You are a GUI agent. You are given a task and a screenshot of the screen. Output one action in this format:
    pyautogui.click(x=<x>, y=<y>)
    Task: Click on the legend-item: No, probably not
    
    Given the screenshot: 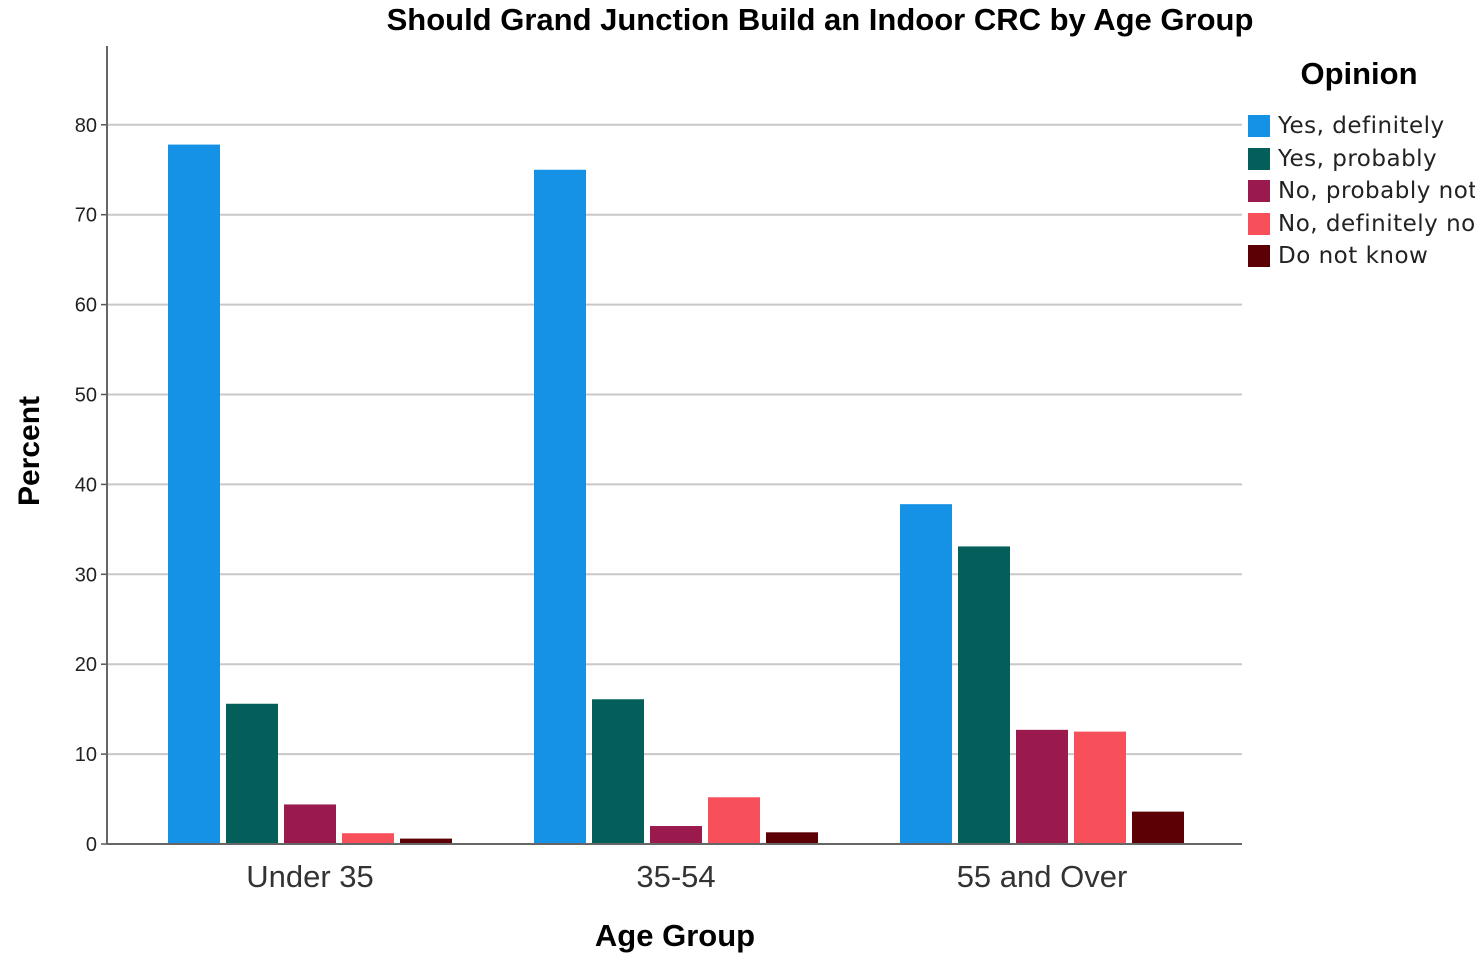 What is the action you would take?
    pyautogui.click(x=1359, y=191)
    